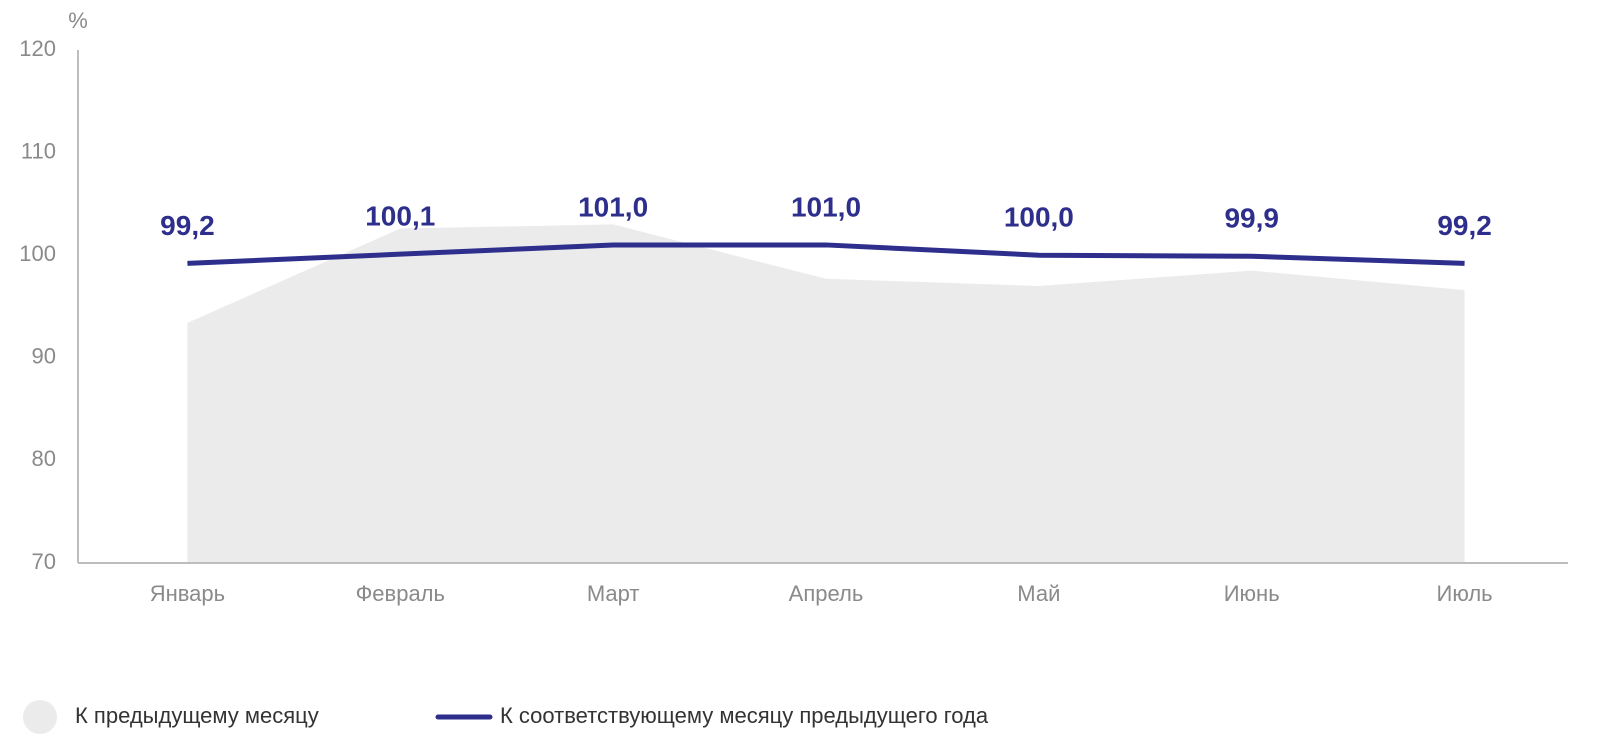 The width and height of the screenshot is (1598, 746). I want to click on legend-label: К предыдущему месяцу, so click(197, 715).